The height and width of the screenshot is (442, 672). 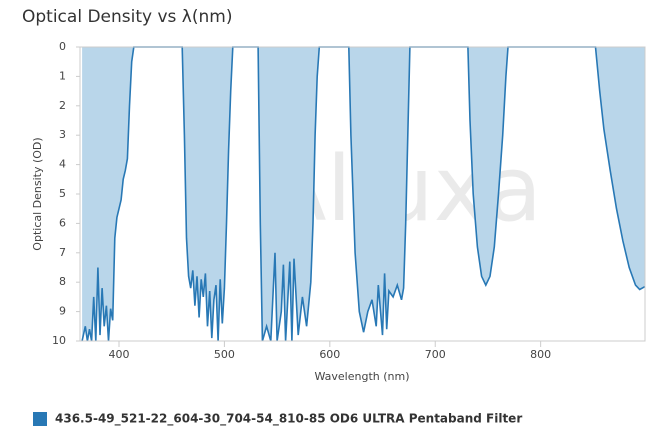 What do you see at coordinates (62, 193) in the screenshot?
I see `y-tick-label: 5` at bounding box center [62, 193].